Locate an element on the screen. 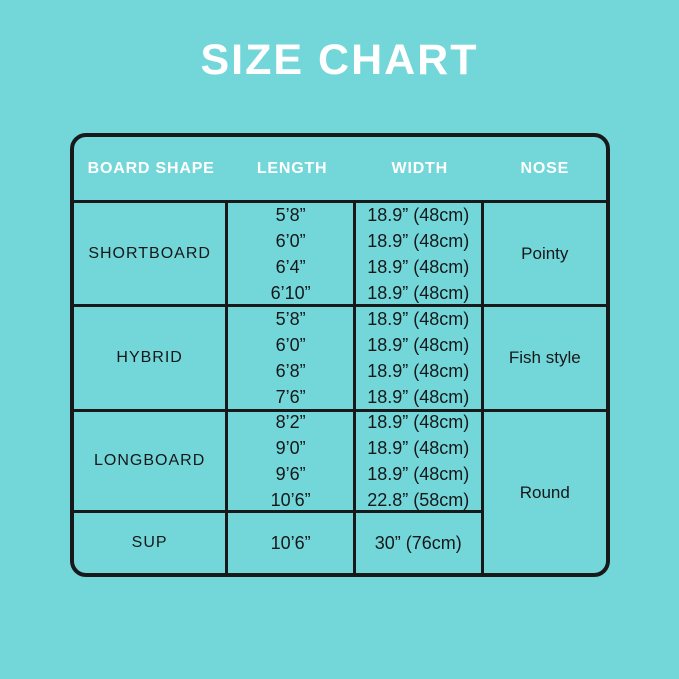 The image size is (679, 679). row-longboard-lengths: 8’2” 9’0” 9’6” 10’6” is located at coordinates (292, 462).